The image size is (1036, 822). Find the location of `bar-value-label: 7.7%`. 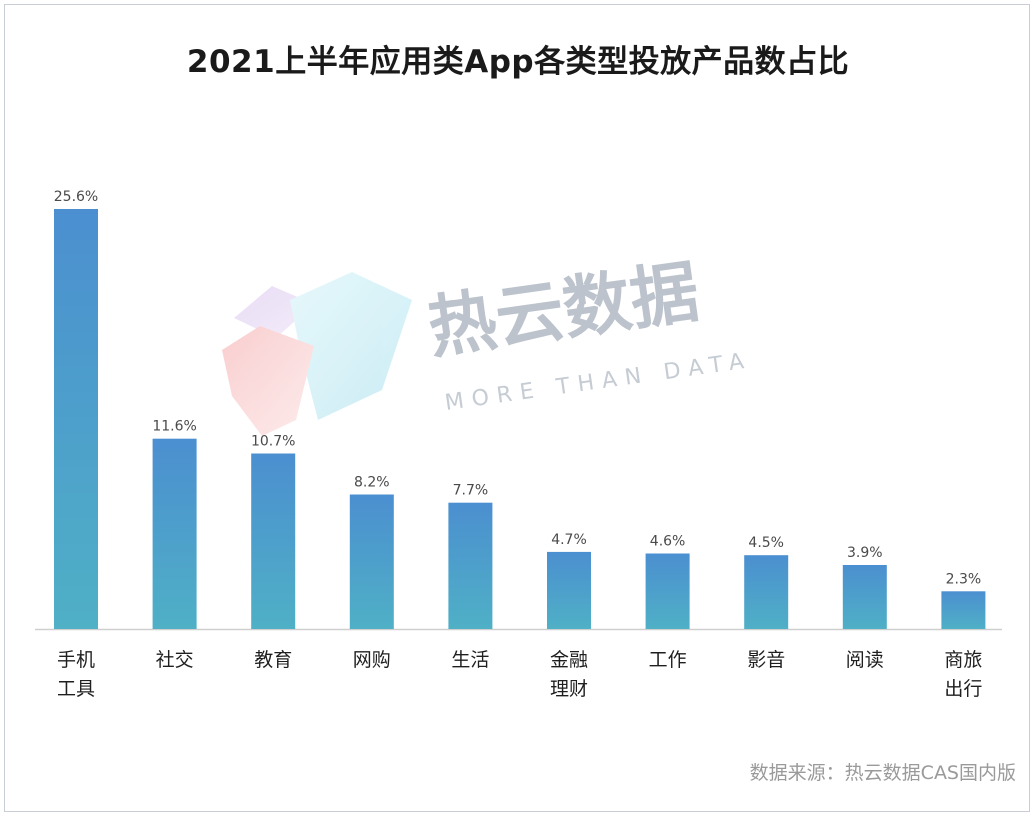

bar-value-label: 7.7% is located at coordinates (471, 491).